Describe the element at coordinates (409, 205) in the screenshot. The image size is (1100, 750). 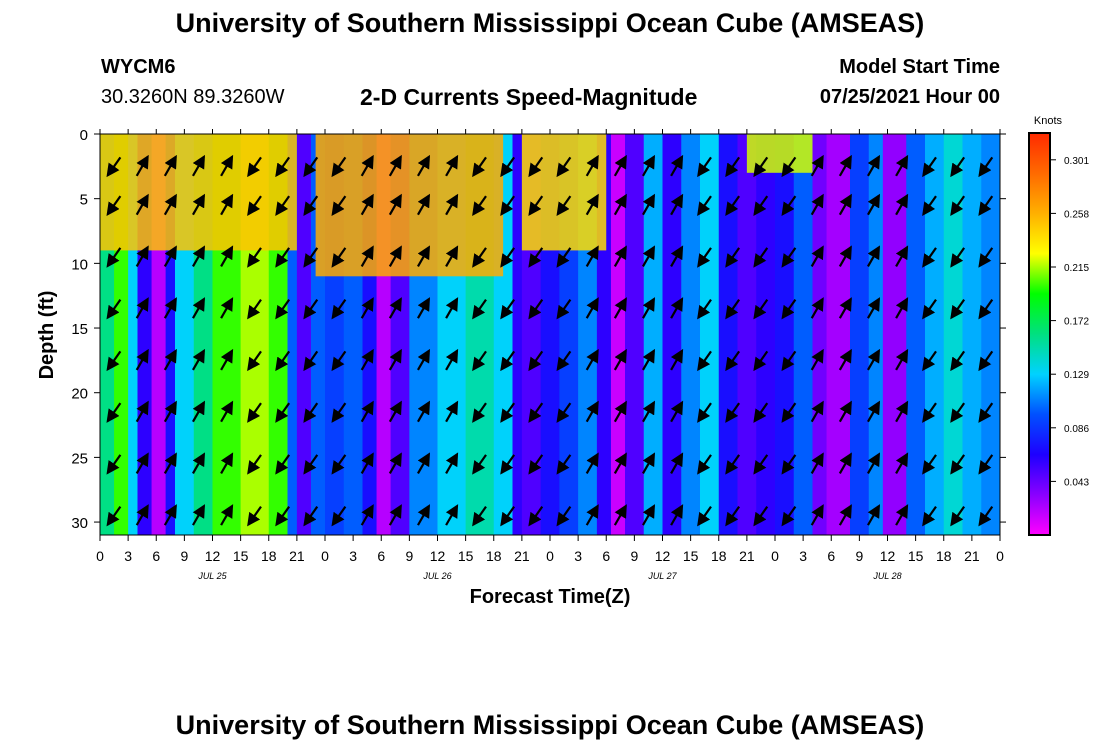
I see `surface-speed-patch` at that location.